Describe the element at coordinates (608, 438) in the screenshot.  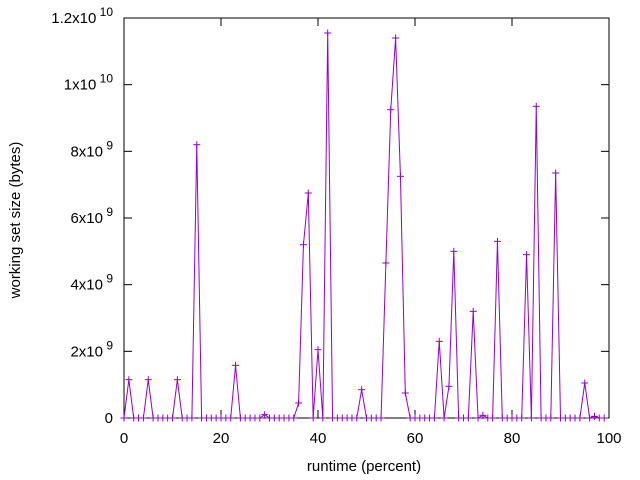
I see `x-tick-label: 100` at that location.